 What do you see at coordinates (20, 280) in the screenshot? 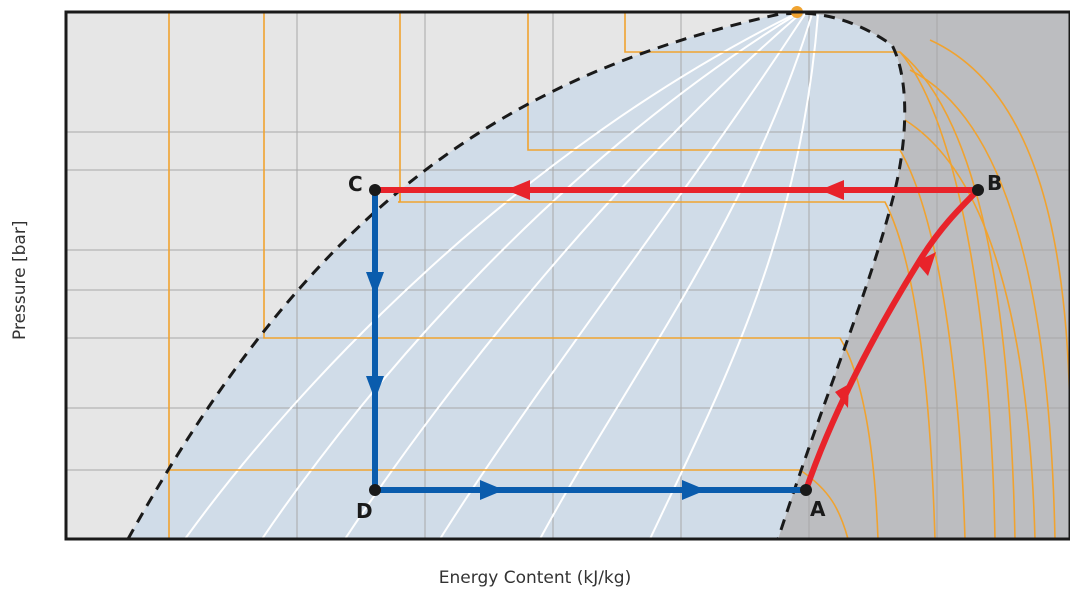
I see `y-axis-label: Pressure [bar]` at bounding box center [20, 280].